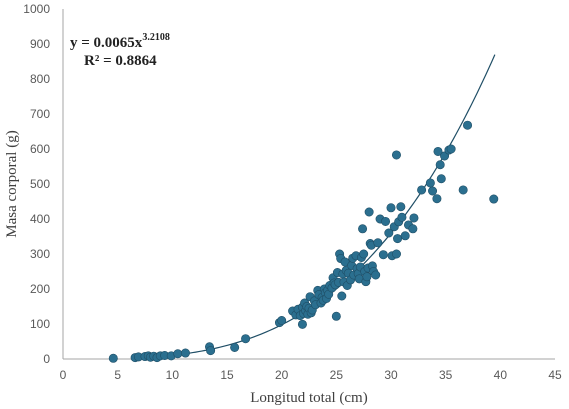 This screenshot has width=569, height=409. Describe the element at coordinates (46, 359) in the screenshot. I see `y-tick-label: 0` at that location.